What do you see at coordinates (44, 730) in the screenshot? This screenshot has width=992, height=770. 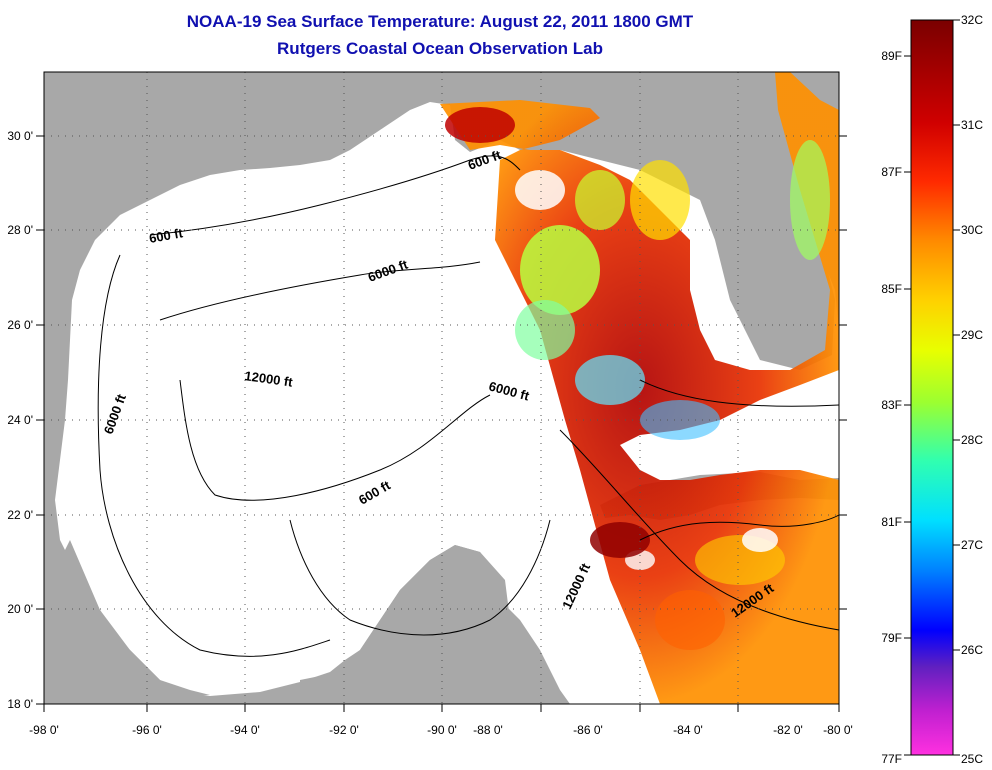 I see `lon-label: -98 0'` at bounding box center [44, 730].